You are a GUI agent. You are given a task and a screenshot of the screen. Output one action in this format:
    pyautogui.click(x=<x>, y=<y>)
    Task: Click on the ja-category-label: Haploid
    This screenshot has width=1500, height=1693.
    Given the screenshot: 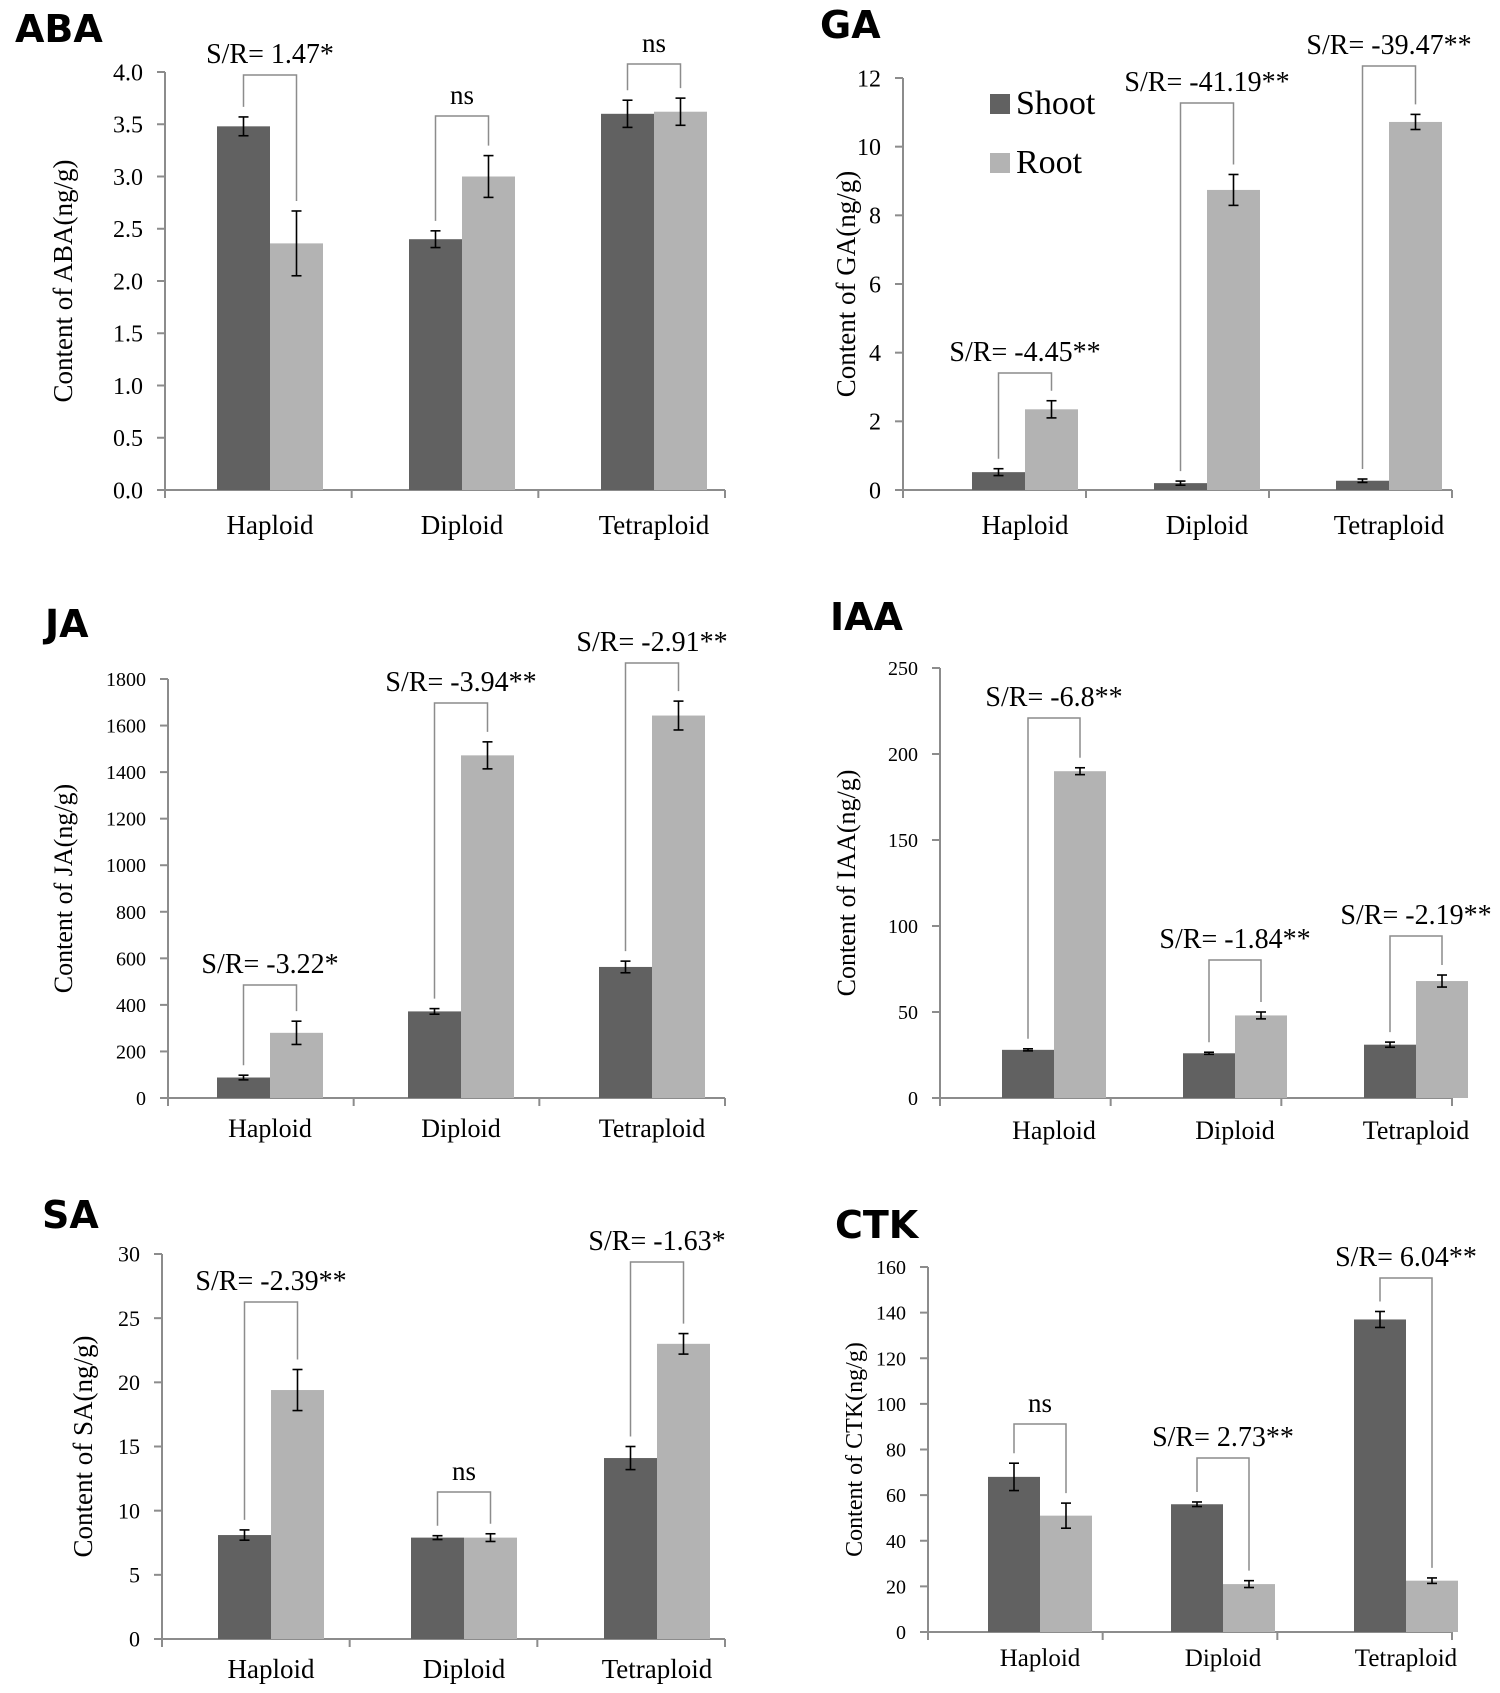 What is the action you would take?
    pyautogui.click(x=270, y=1128)
    